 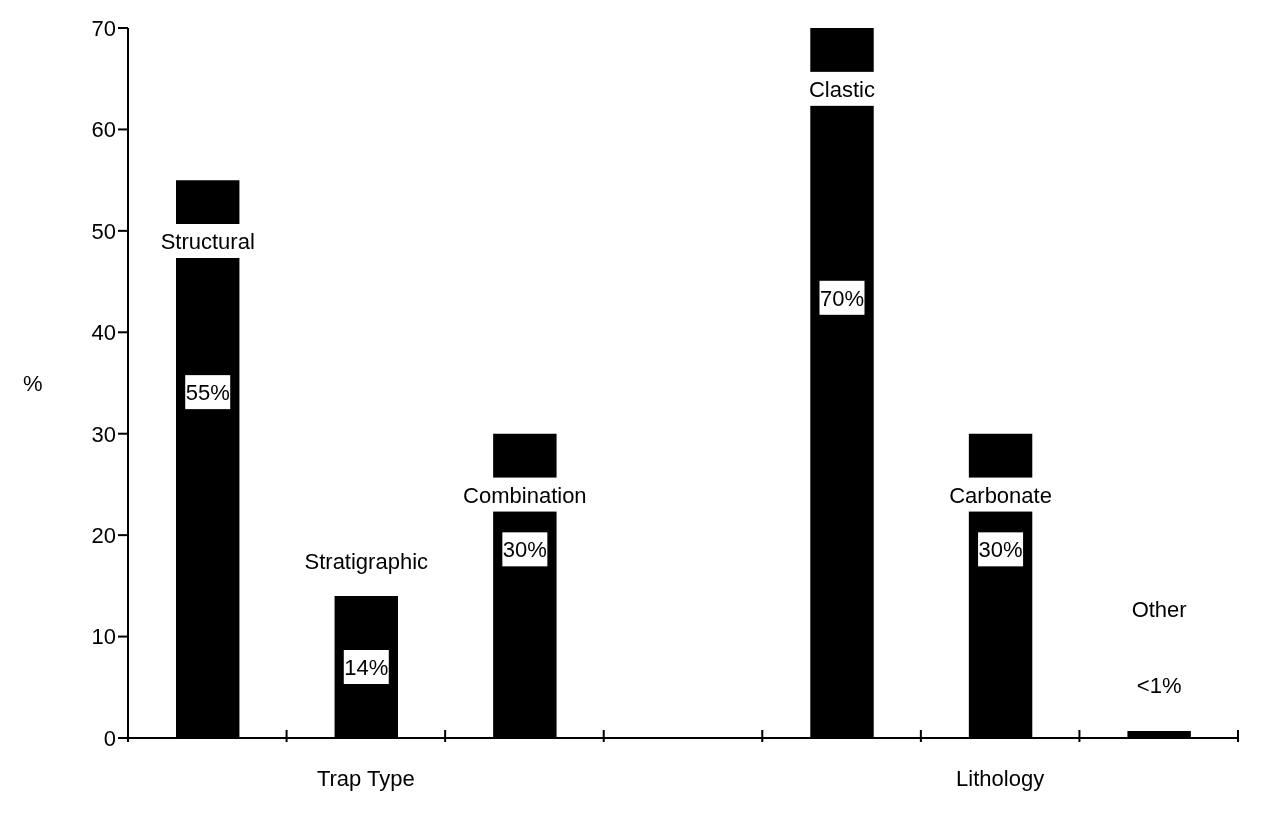 I want to click on x-tick-label: Clastic, so click(x=842, y=89).